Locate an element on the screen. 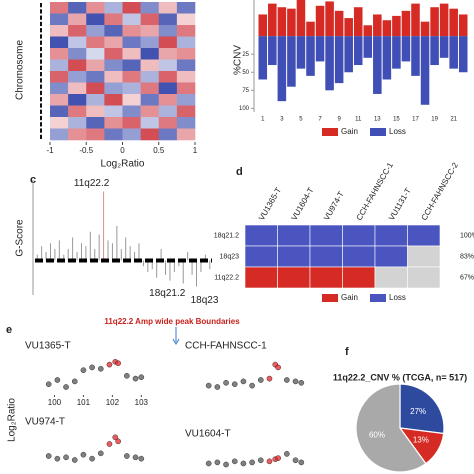 This screenshot has height=474, width=474. panel-letter: d is located at coordinates (239, 172).